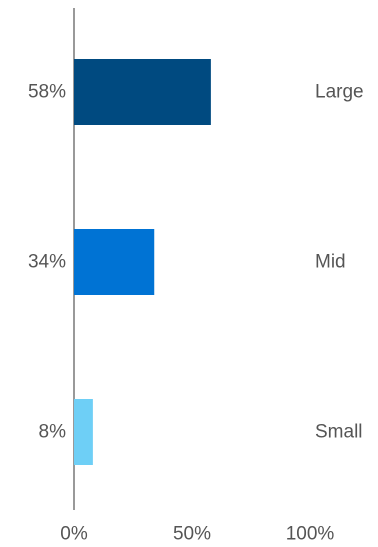 This screenshot has width=378, height=547. I want to click on category-label-mid: Mid, so click(330, 262).